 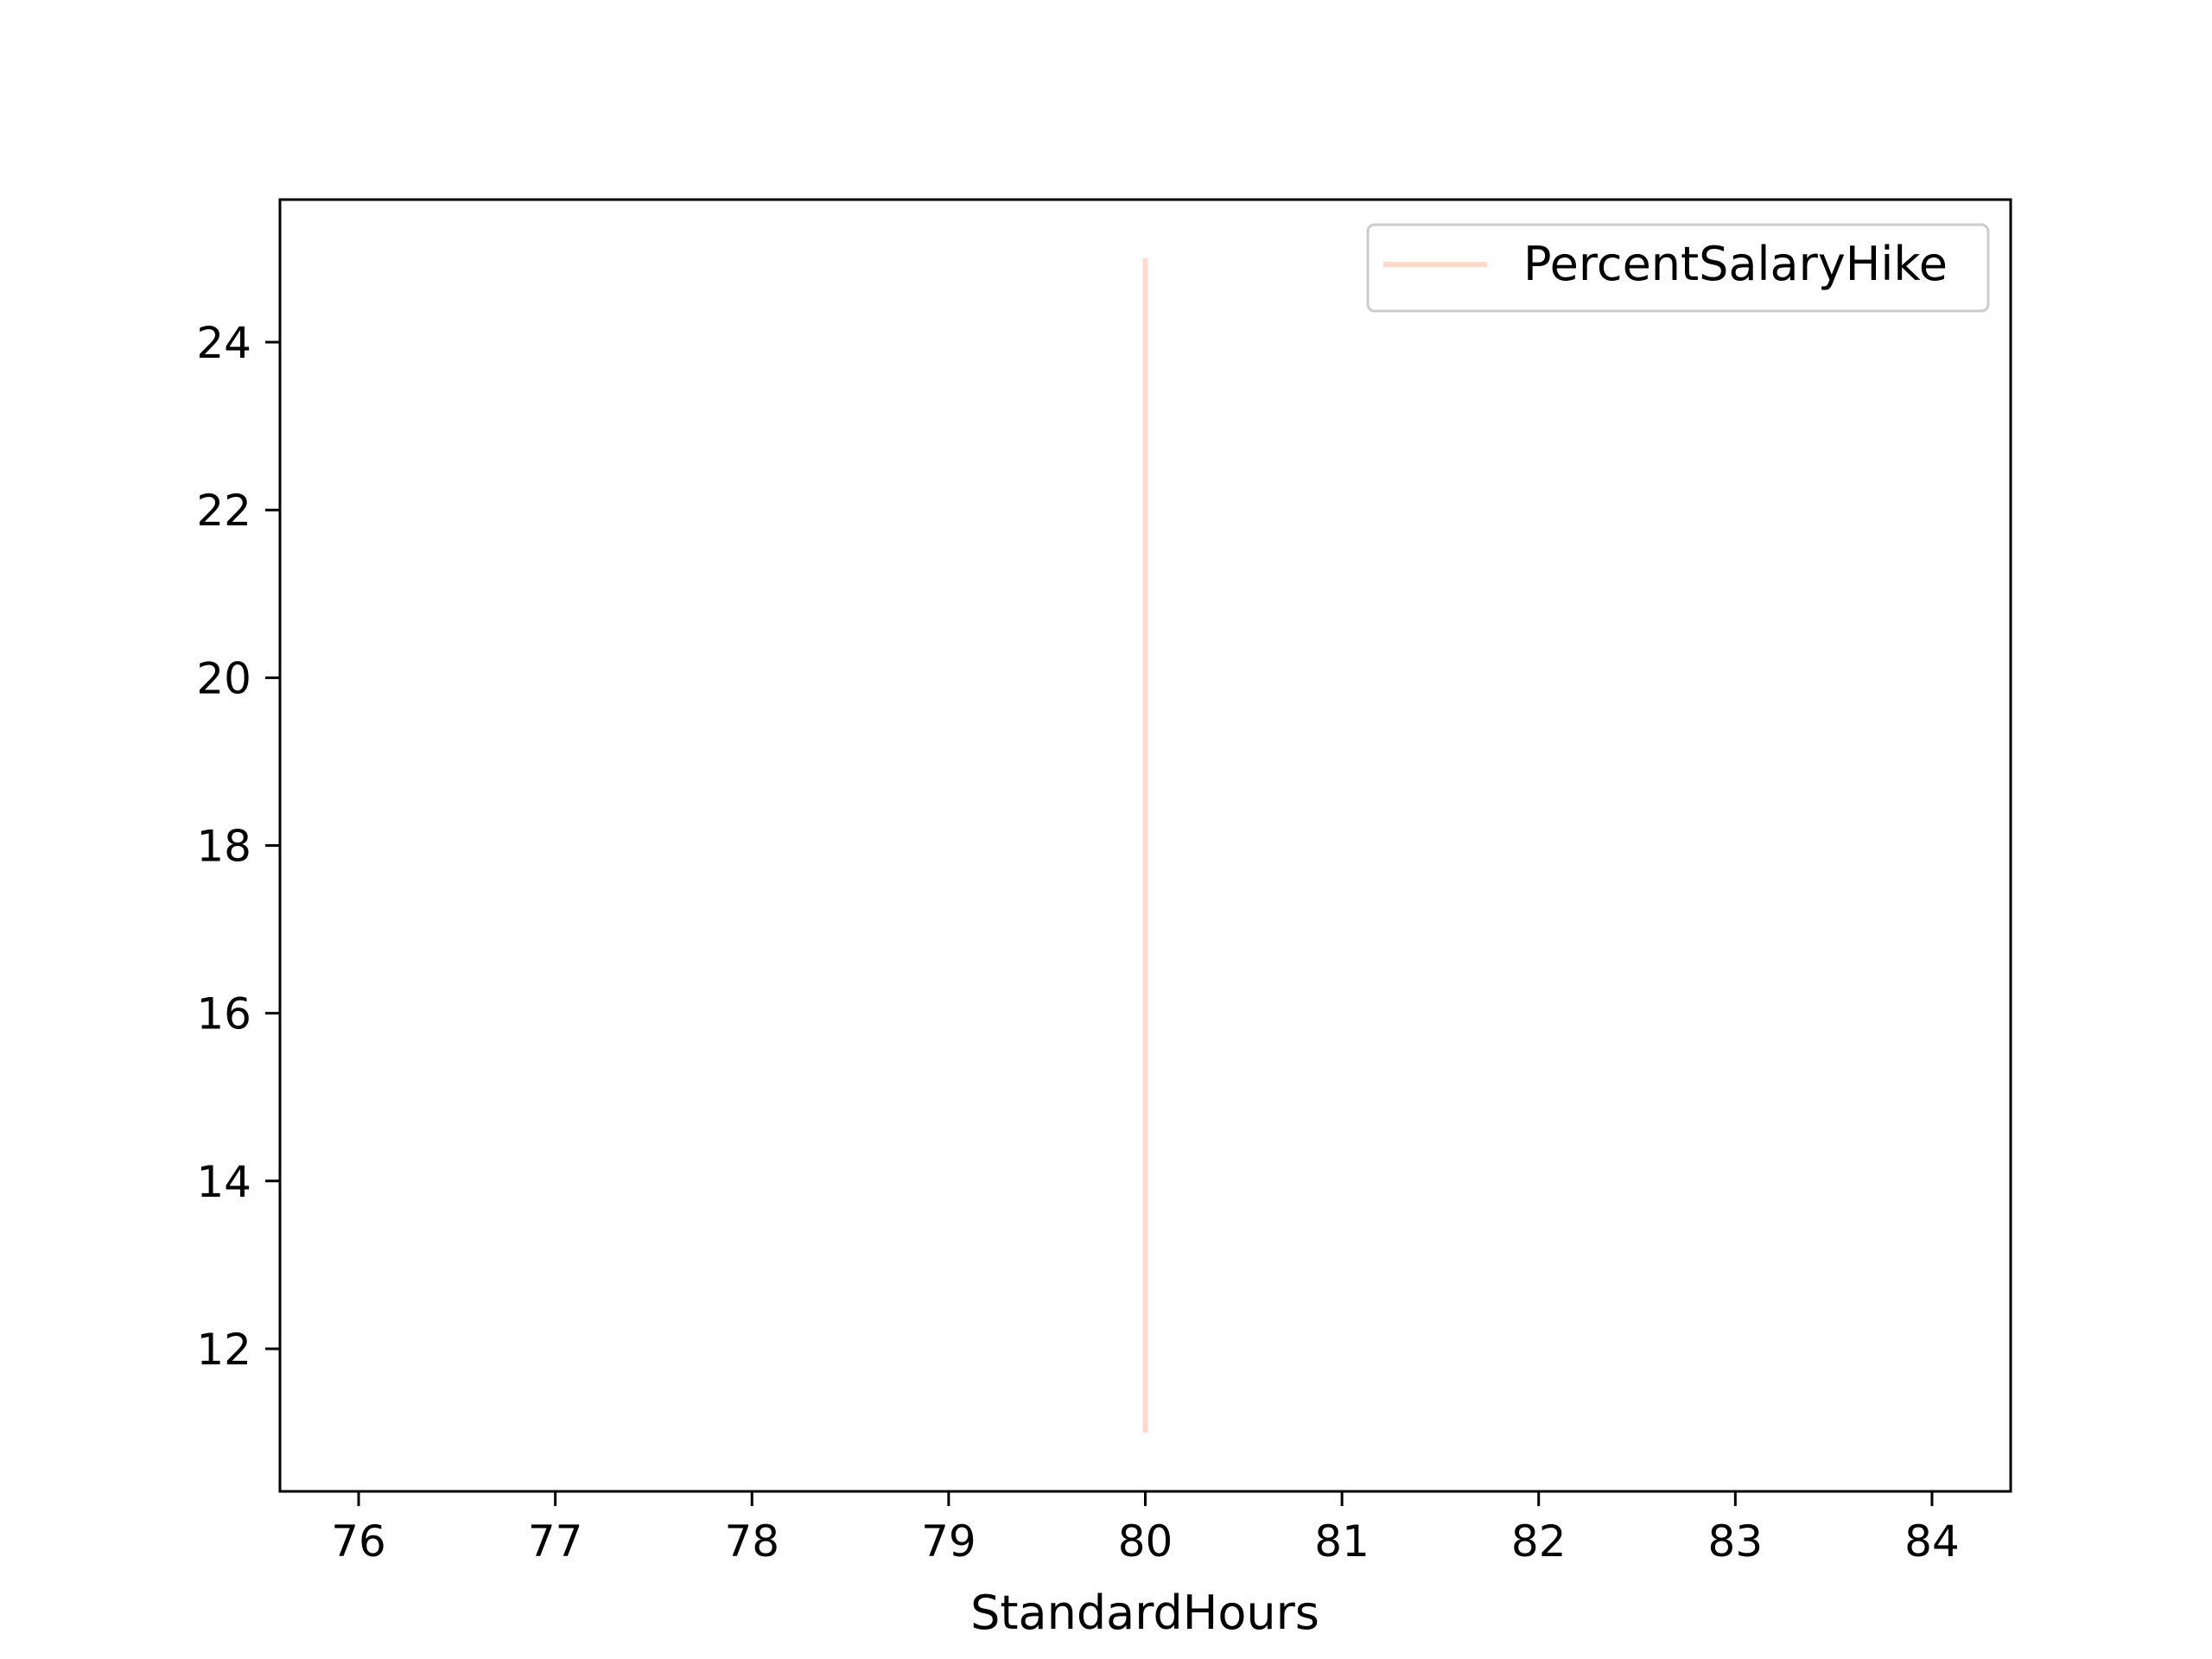 I want to click on x-axis-title: StandardHours, so click(x=1144, y=1613).